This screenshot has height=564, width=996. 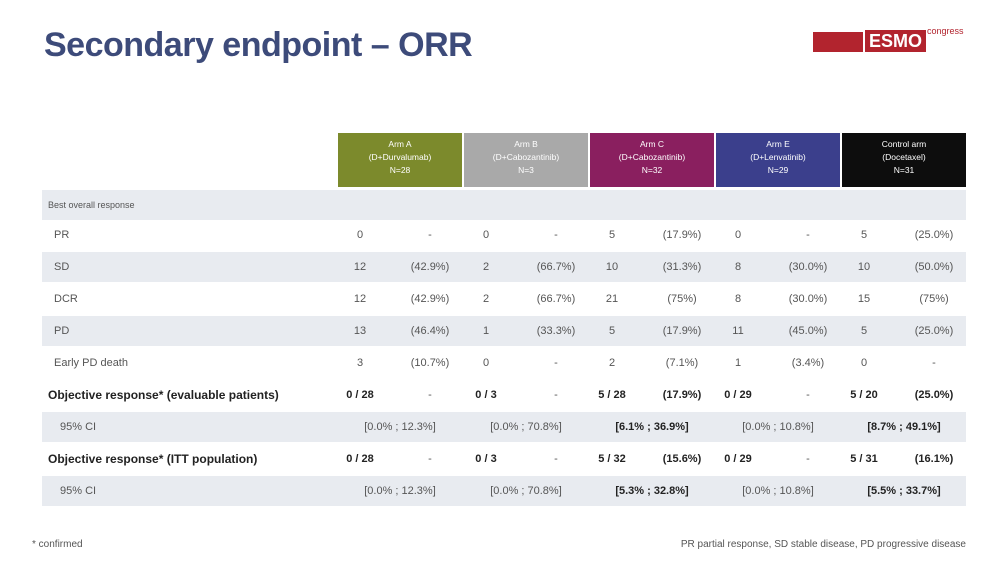 I want to click on arm-header-line3: N=28, so click(x=400, y=170).